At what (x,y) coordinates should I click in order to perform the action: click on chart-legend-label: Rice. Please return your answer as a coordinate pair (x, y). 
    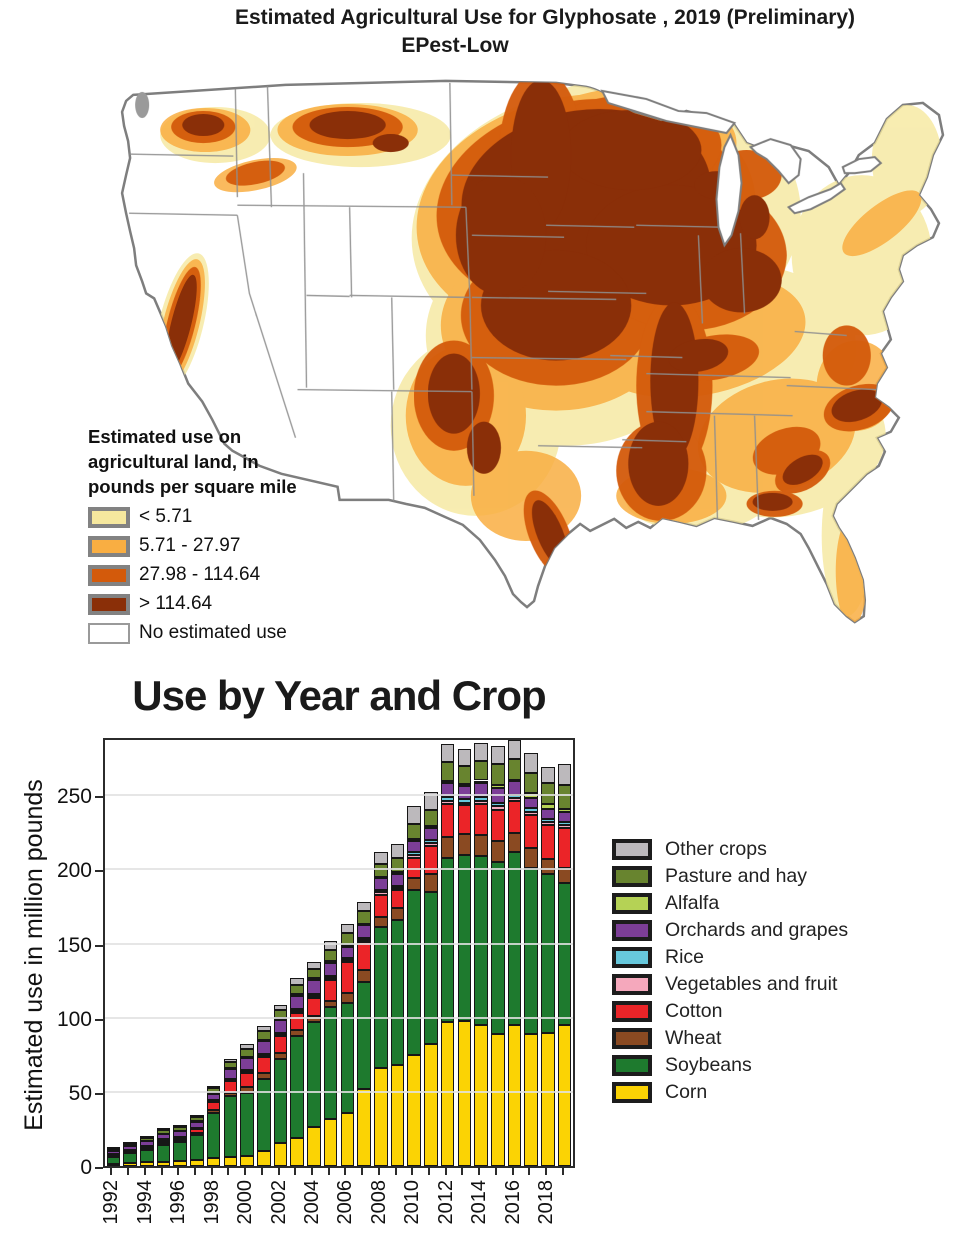
    Looking at the image, I should click on (685, 957).